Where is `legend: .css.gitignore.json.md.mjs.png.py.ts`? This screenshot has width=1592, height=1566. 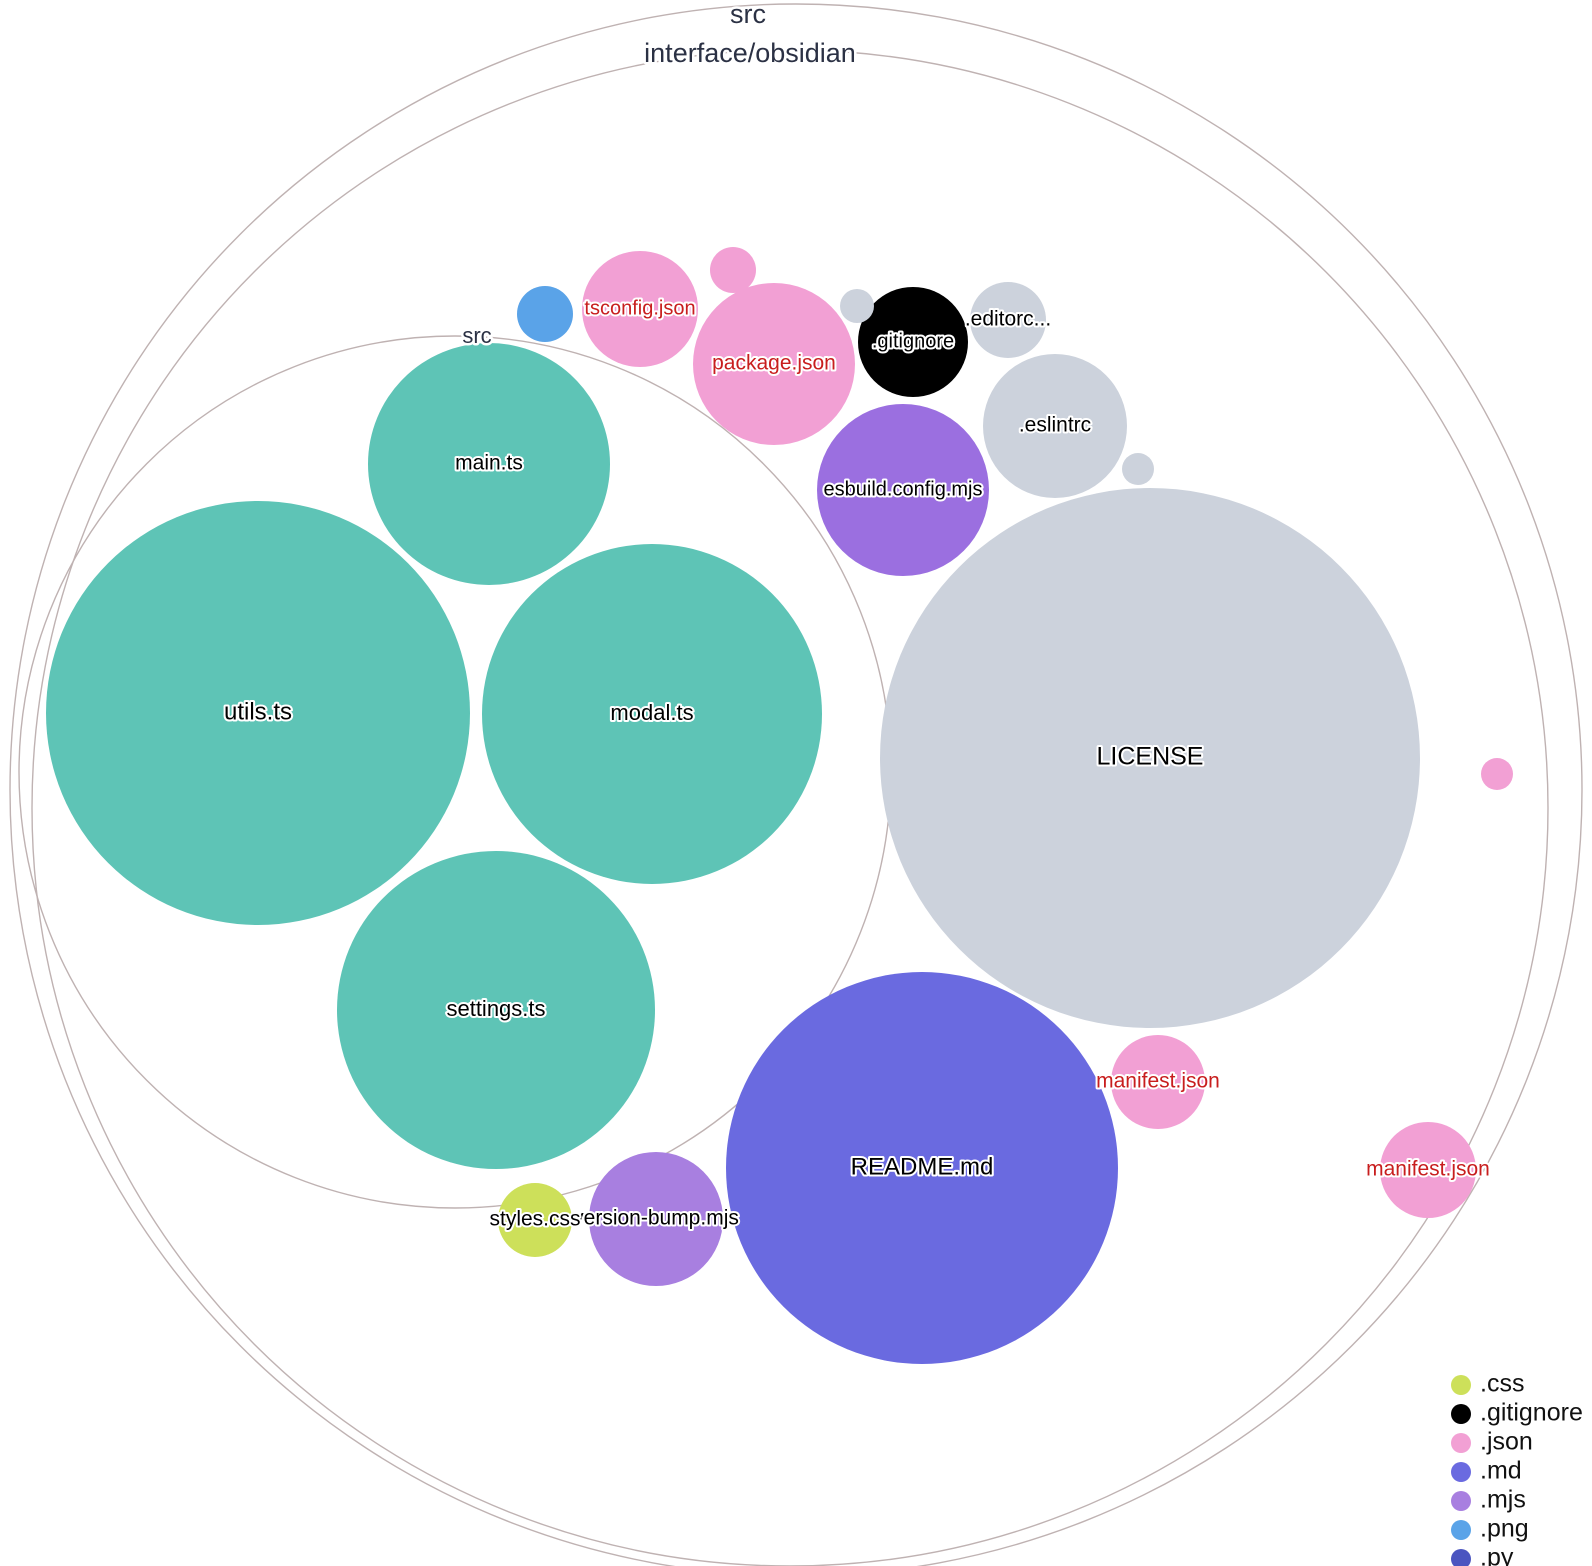 legend: .css.gitignore.json.md.mjs.png.py.ts is located at coordinates (1517, 1468).